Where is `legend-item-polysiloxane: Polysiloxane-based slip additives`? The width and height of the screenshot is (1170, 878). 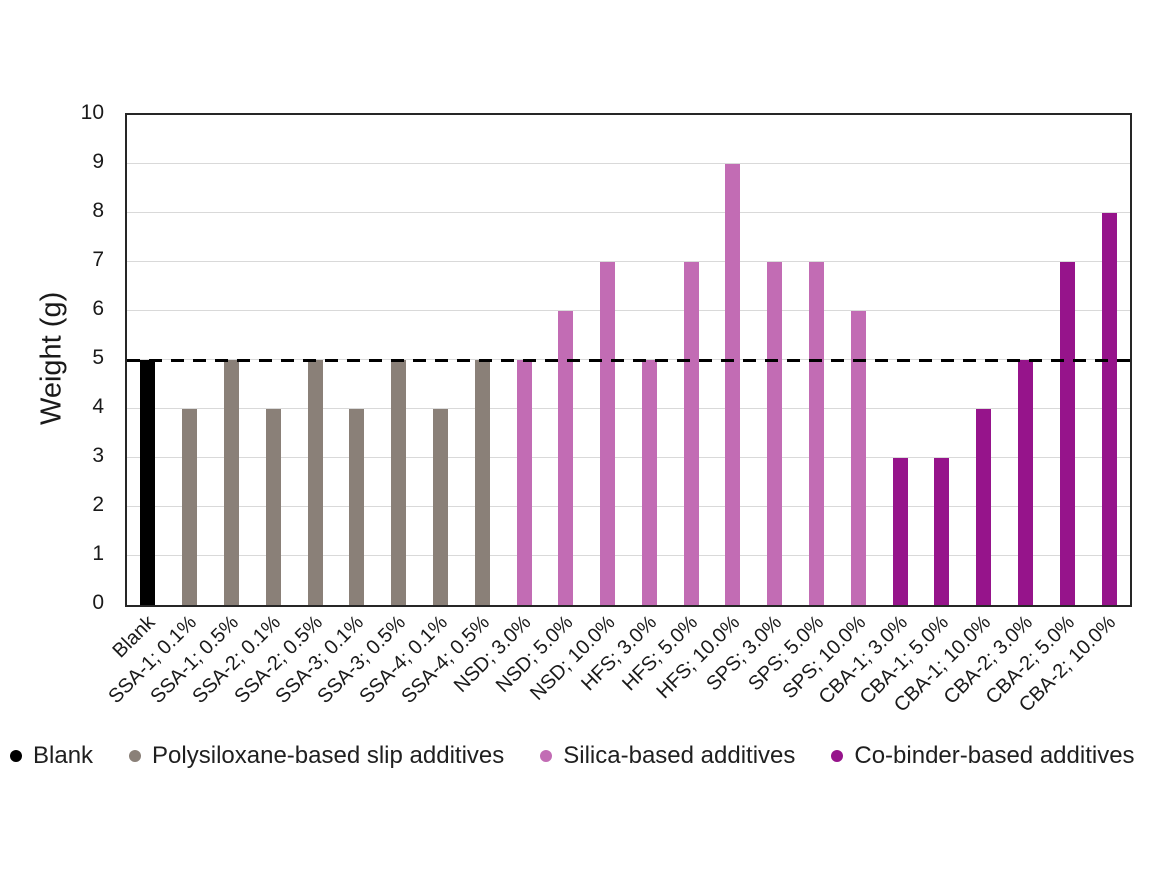 legend-item-polysiloxane: Polysiloxane-based slip additives is located at coordinates (316, 756).